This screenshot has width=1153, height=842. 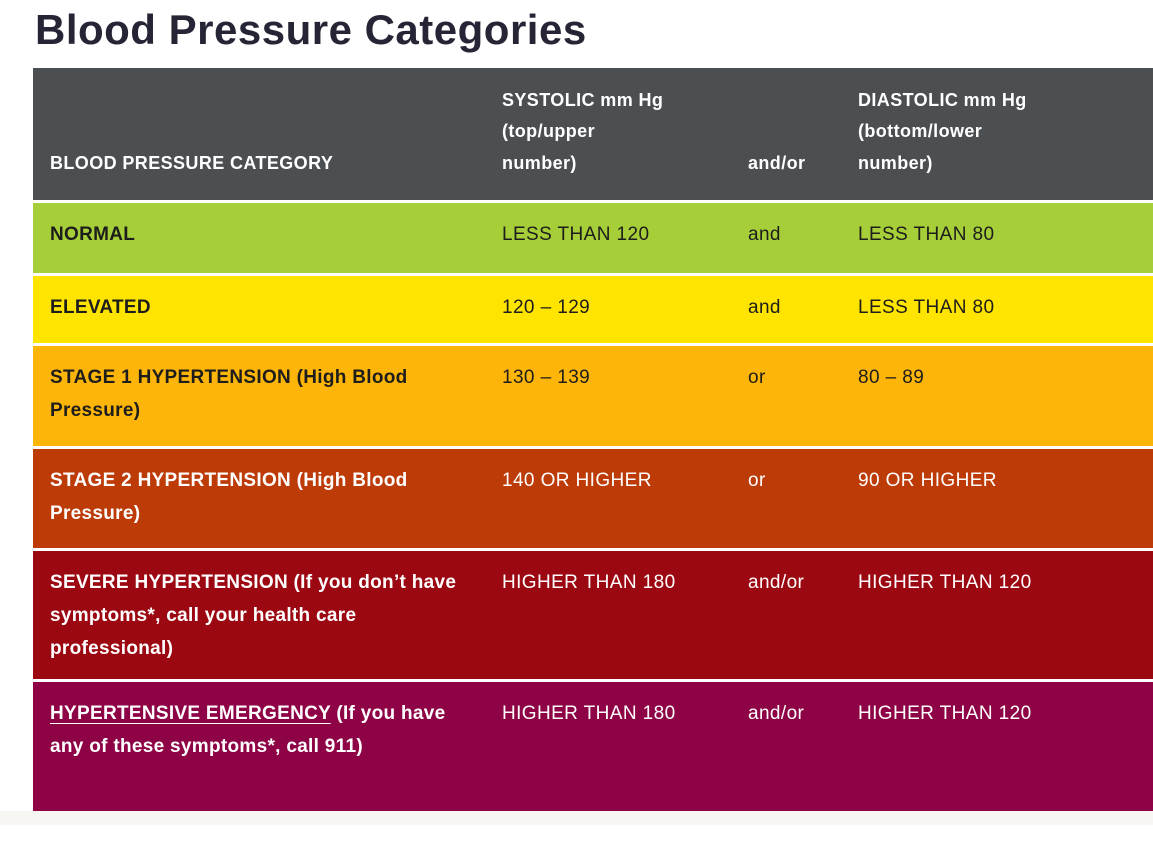 What do you see at coordinates (777, 162) in the screenshot?
I see `header-connector-label: and/or` at bounding box center [777, 162].